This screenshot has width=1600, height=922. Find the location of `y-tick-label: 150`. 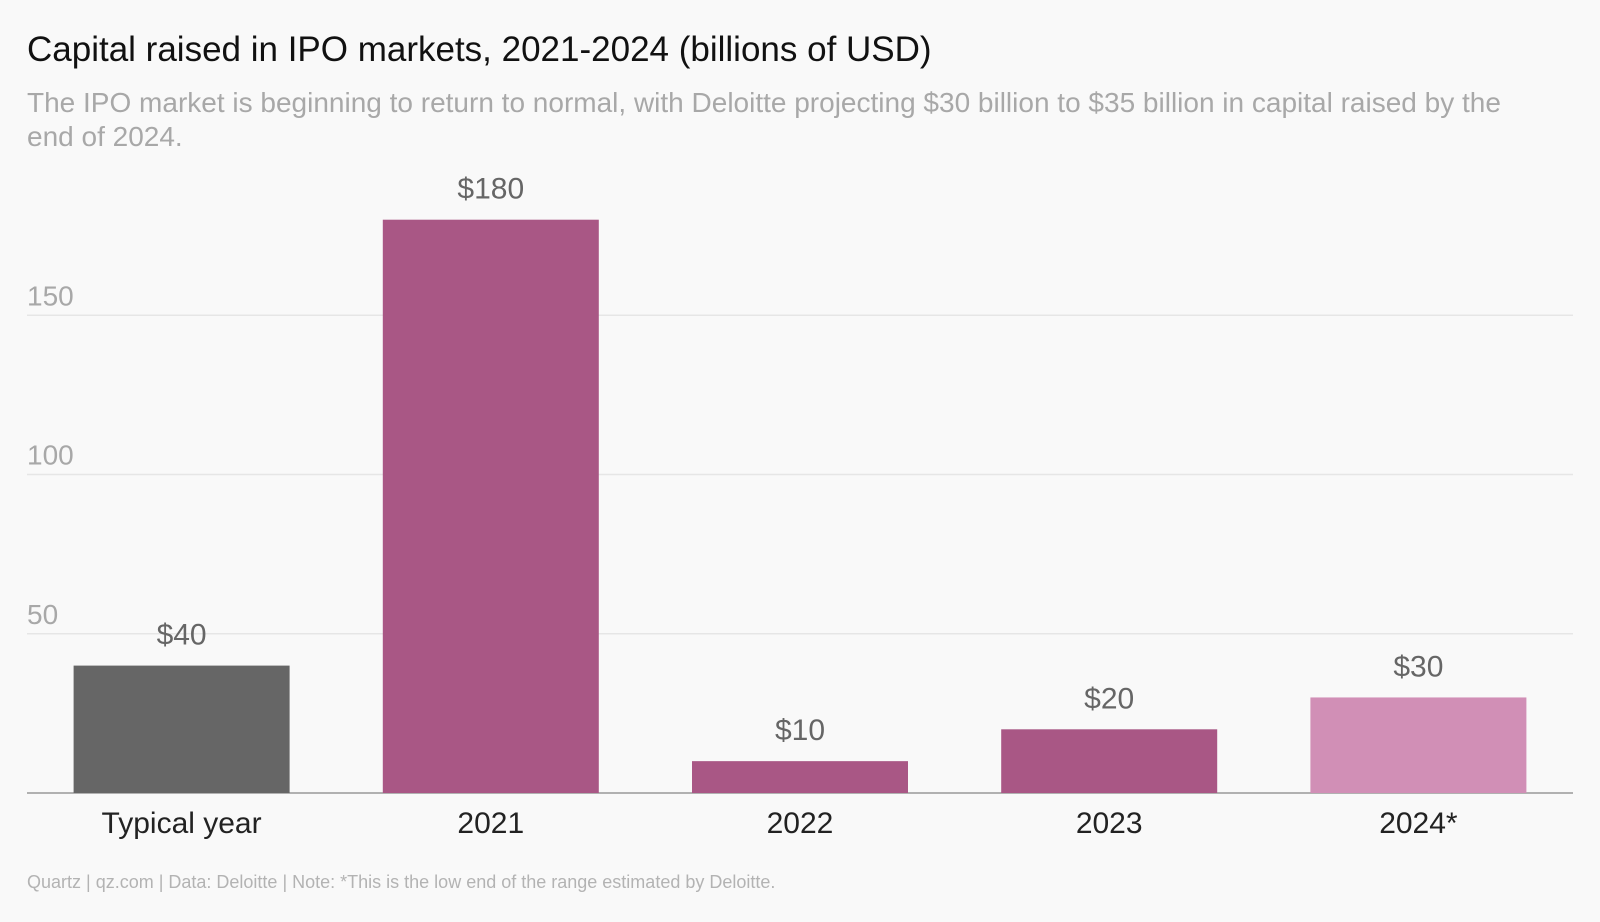

y-tick-label: 150 is located at coordinates (50, 295).